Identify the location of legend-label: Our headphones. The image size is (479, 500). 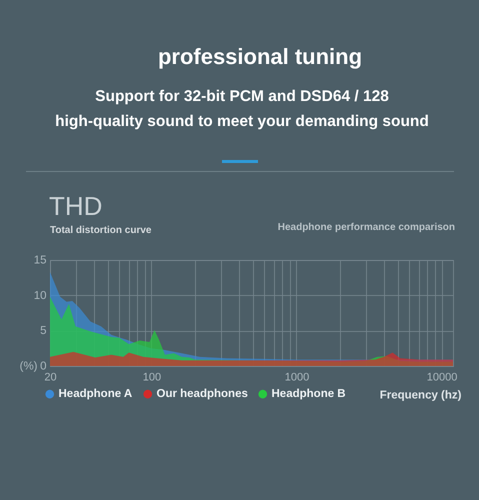
(202, 394).